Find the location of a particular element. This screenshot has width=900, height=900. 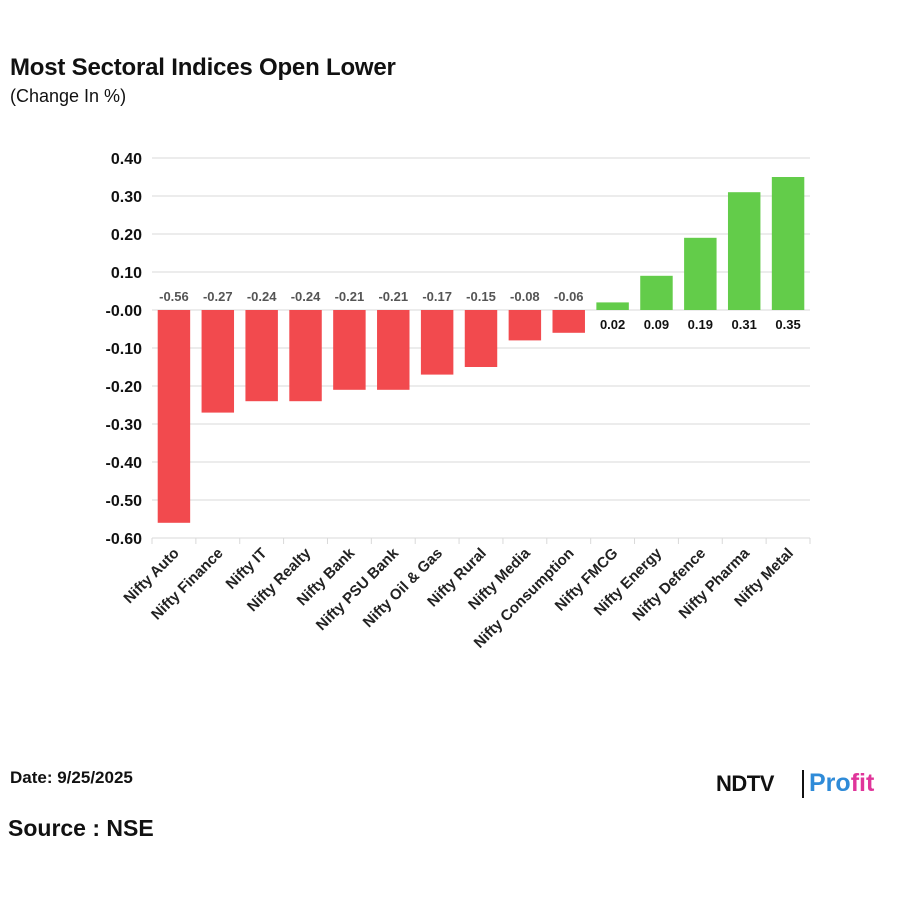

source-label: Source : NSE is located at coordinates (81, 828).